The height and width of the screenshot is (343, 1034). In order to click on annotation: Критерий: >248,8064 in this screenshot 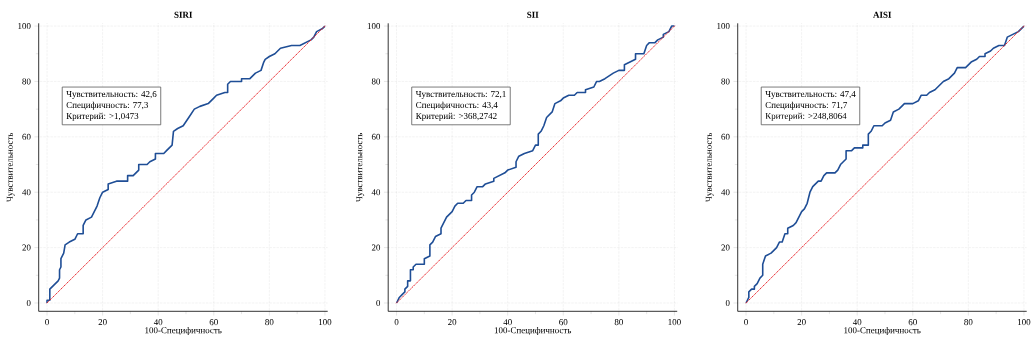, I will do `click(806, 116)`.